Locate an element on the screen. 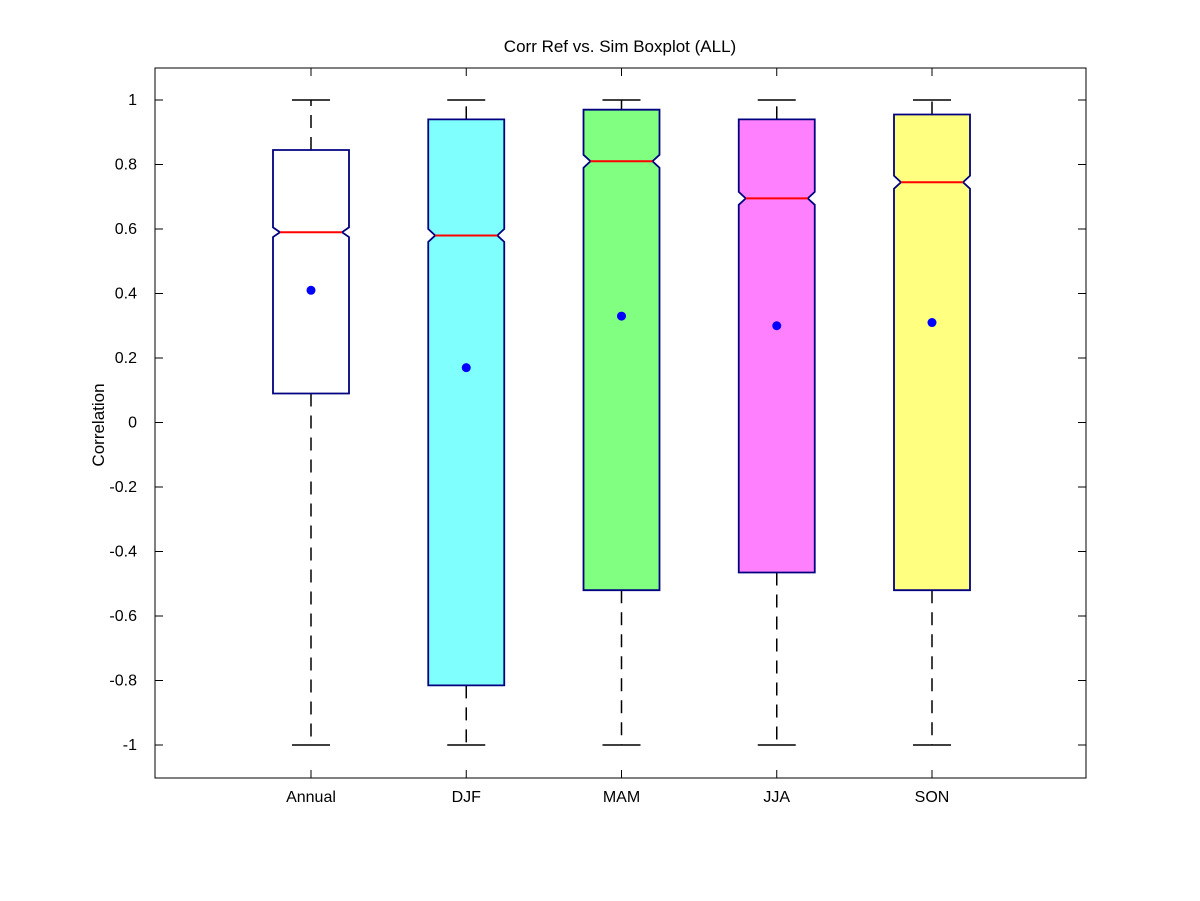 This screenshot has width=1200, height=901. box-group-mam is located at coordinates (621, 422).